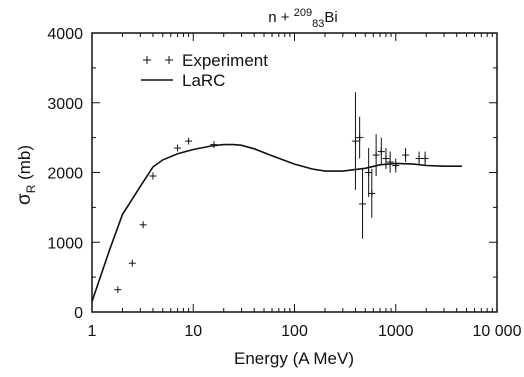 The height and width of the screenshot is (377, 524). I want to click on legend-label-experiment: Experiment, so click(225, 60).